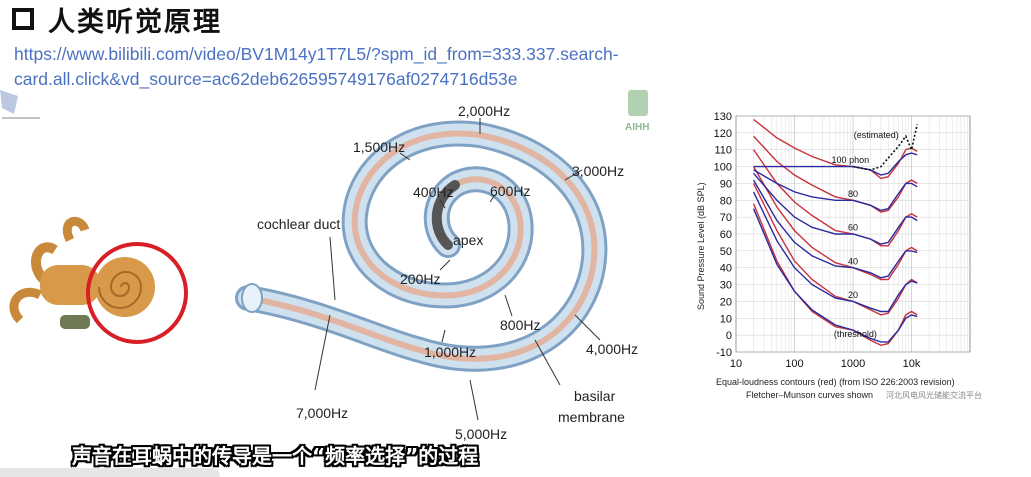 This screenshot has height=477, width=1031. Describe the element at coordinates (23, 19) in the screenshot. I see `checkbox-bullet-icon` at that location.